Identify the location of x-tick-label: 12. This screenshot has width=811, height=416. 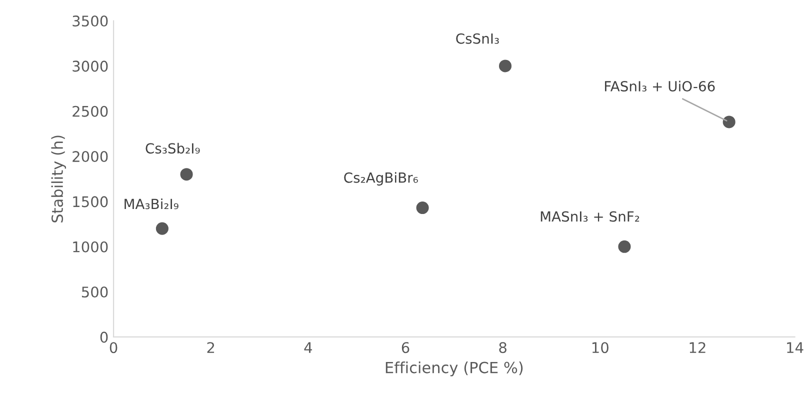
(698, 347).